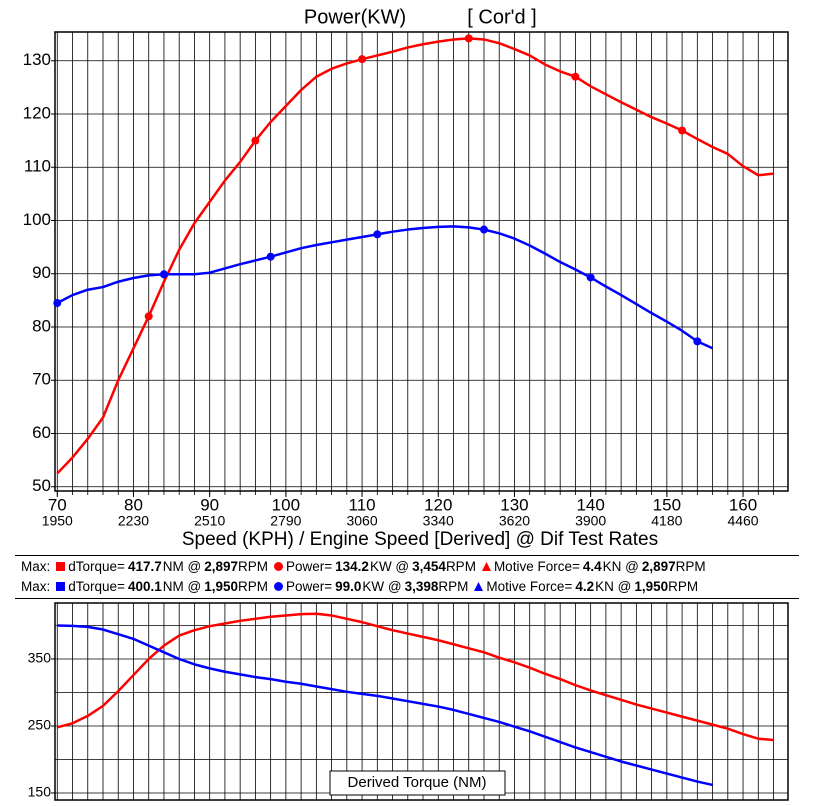 Image resolution: width=817 pixels, height=806 pixels. Describe the element at coordinates (438, 504) in the screenshot. I see `x-tick-label: 120` at that location.